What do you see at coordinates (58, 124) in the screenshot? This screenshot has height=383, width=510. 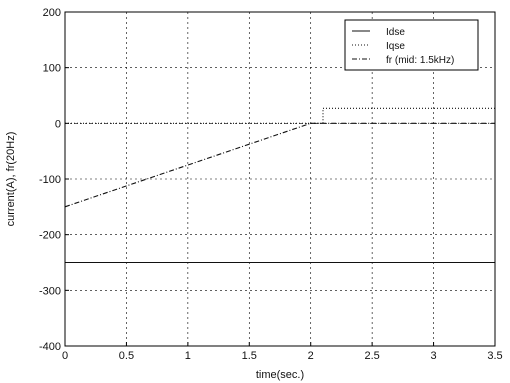 I see `y-tick-label: 0` at bounding box center [58, 124].